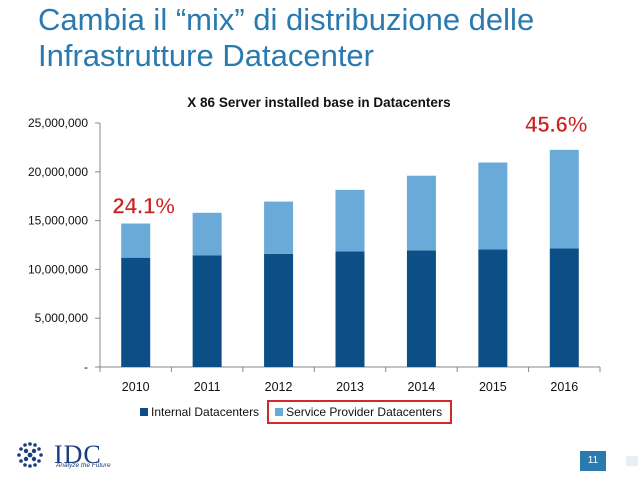 Image resolution: width=638 pixels, height=479 pixels. What do you see at coordinates (58, 172) in the screenshot?
I see `y-tick-label: 20,000,000` at bounding box center [58, 172].